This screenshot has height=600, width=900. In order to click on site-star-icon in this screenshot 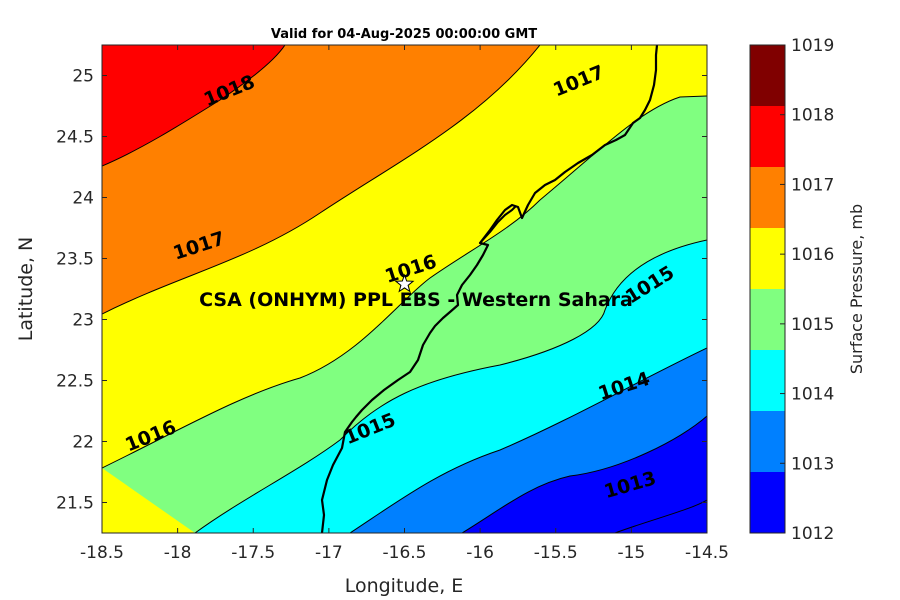, I will do `click(404, 283)`.